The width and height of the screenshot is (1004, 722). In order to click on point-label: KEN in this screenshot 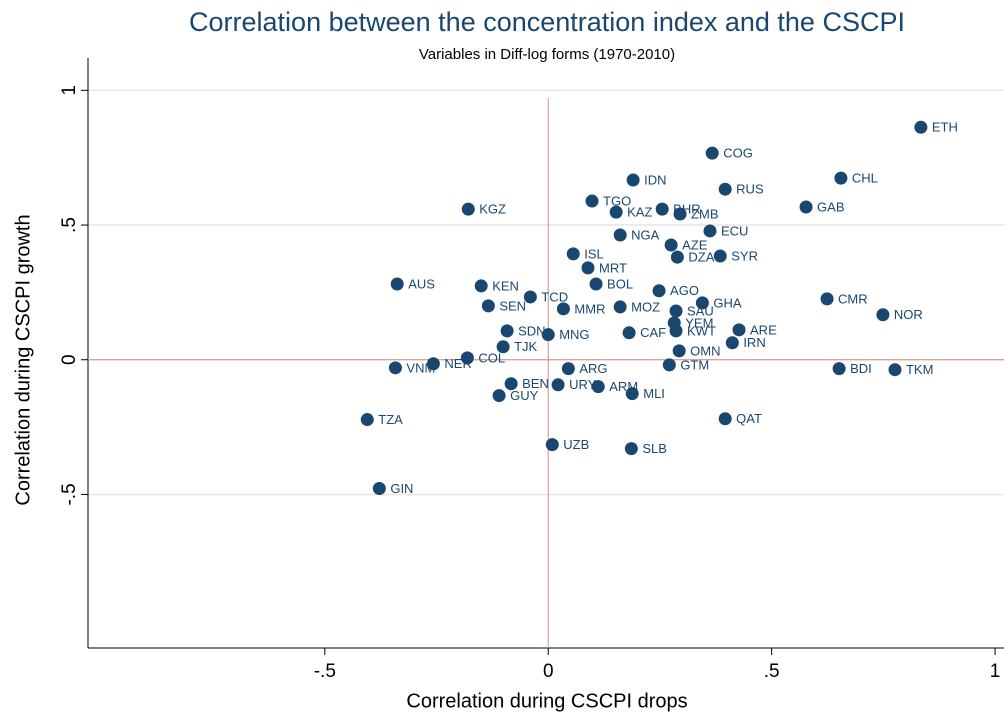, I will do `click(505, 285)`.